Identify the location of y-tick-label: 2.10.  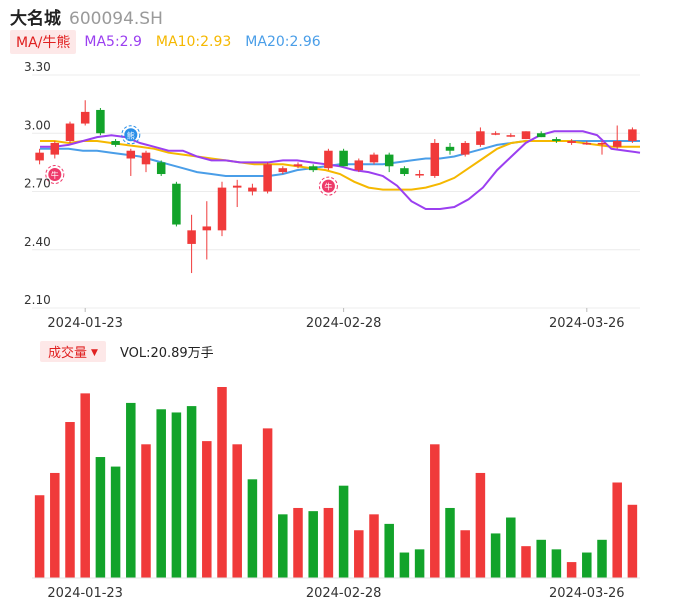
(37, 300).